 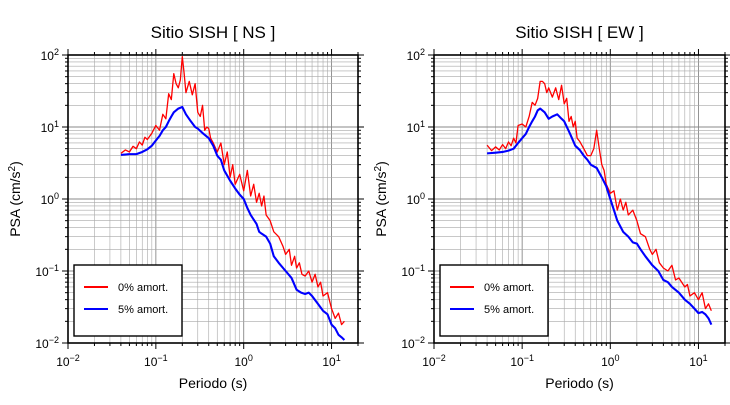 What do you see at coordinates (579, 32) in the screenshot?
I see `chart-title: Sitio SISH [ EW ]` at bounding box center [579, 32].